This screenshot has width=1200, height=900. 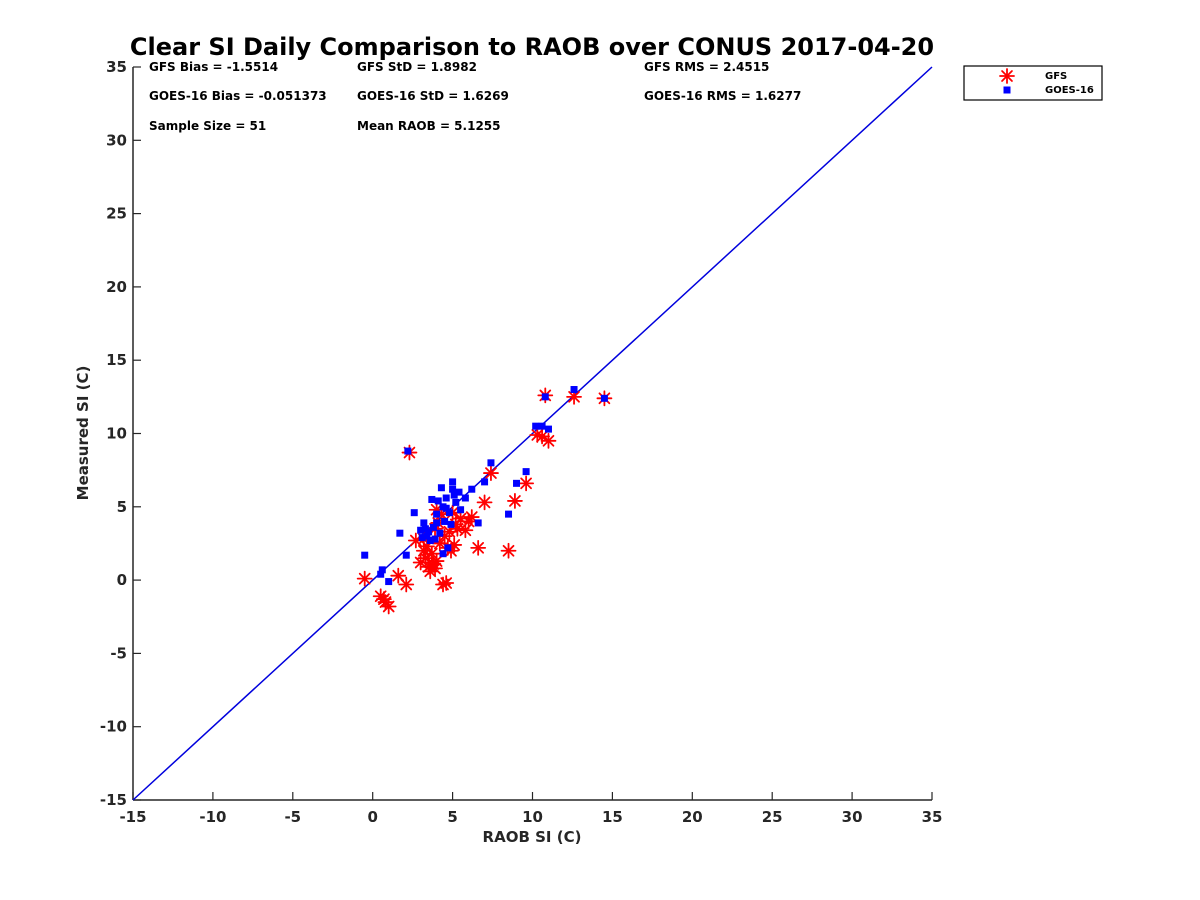 What do you see at coordinates (116, 67) in the screenshot?
I see `y-tick-label: 35` at bounding box center [116, 67].